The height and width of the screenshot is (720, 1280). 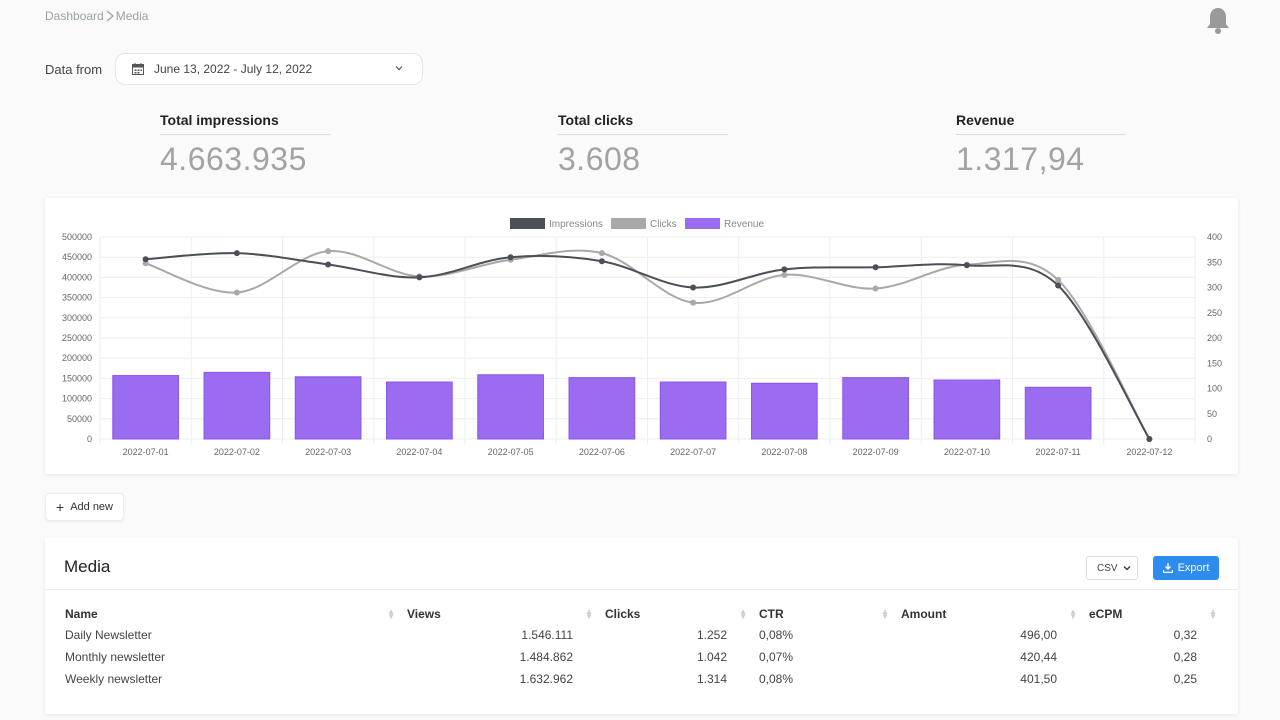 I want to click on legend-label: Revenue, so click(x=744, y=224).